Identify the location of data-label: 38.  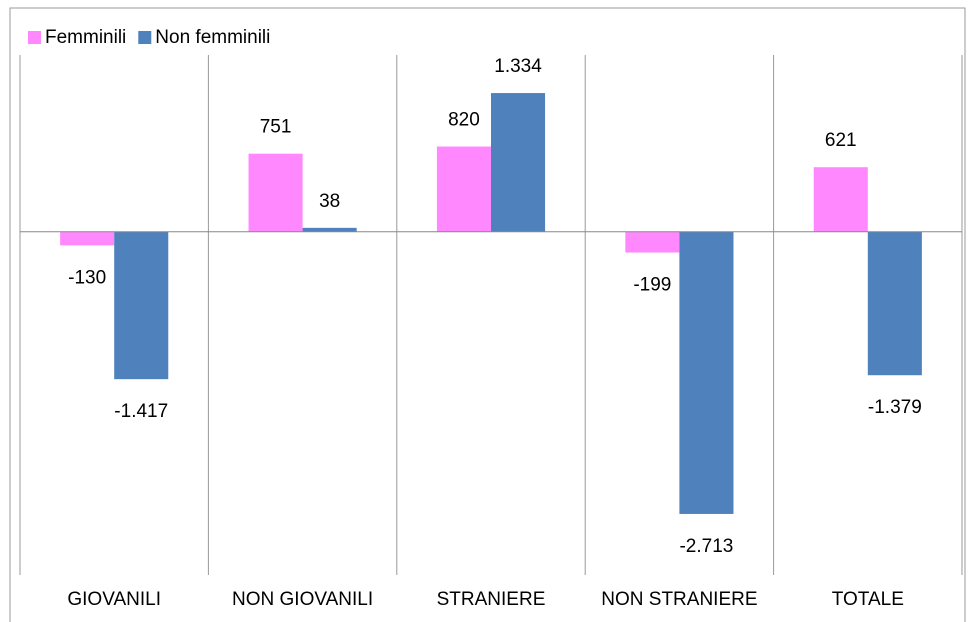
(329, 201).